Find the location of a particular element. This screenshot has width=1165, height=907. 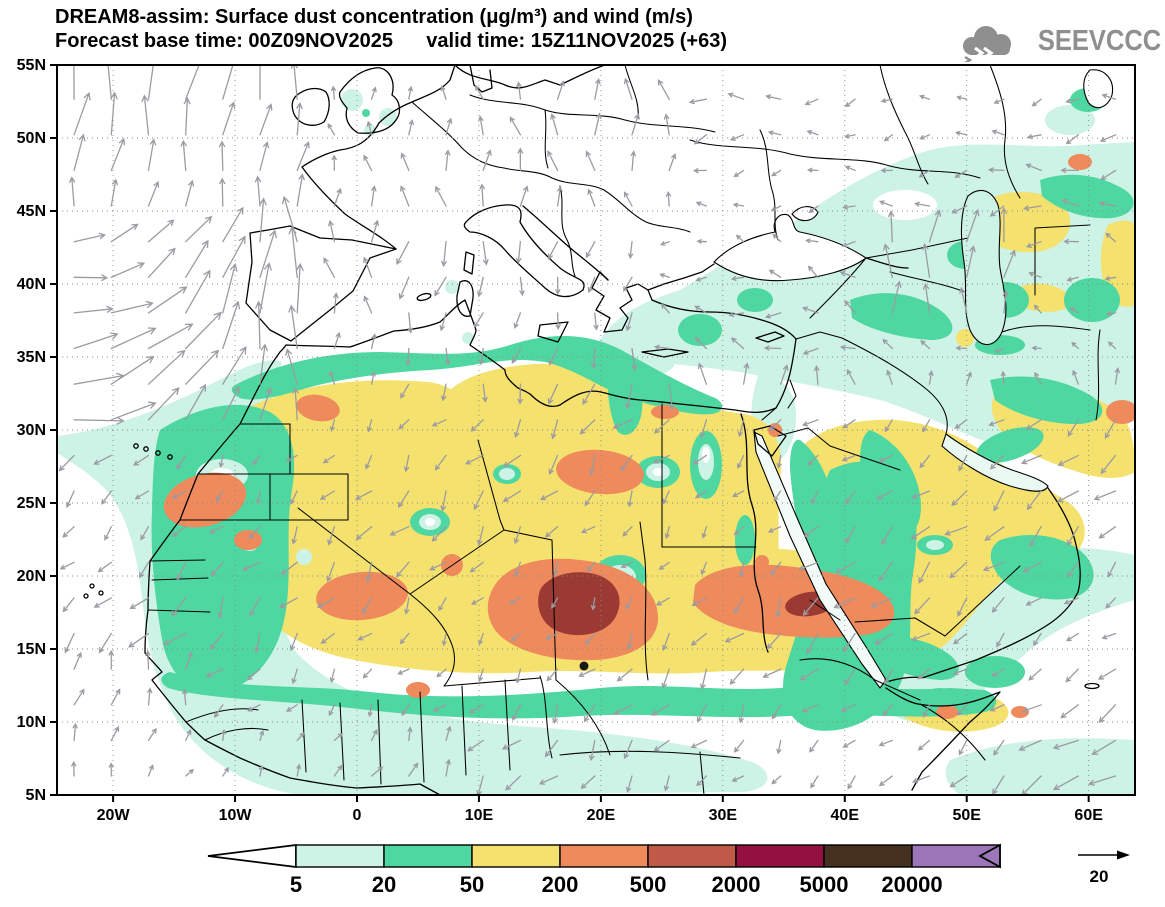

colorbar-over-arrow is located at coordinates (989, 856).